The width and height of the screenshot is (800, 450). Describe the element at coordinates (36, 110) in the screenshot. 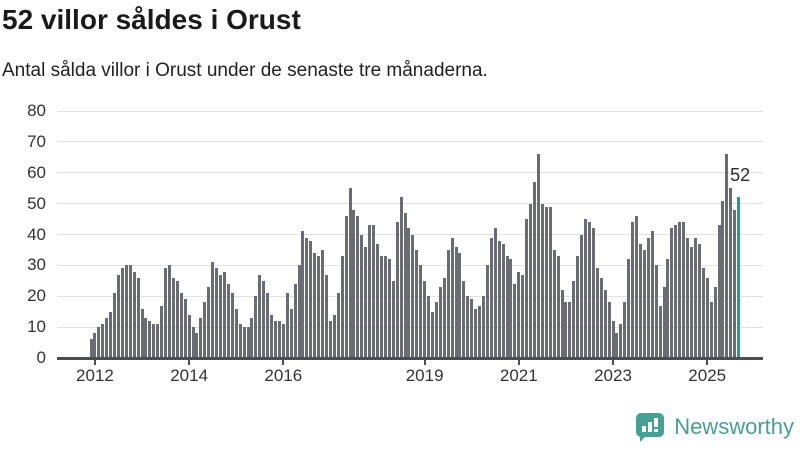

I see `y-axis-label: 80` at that location.